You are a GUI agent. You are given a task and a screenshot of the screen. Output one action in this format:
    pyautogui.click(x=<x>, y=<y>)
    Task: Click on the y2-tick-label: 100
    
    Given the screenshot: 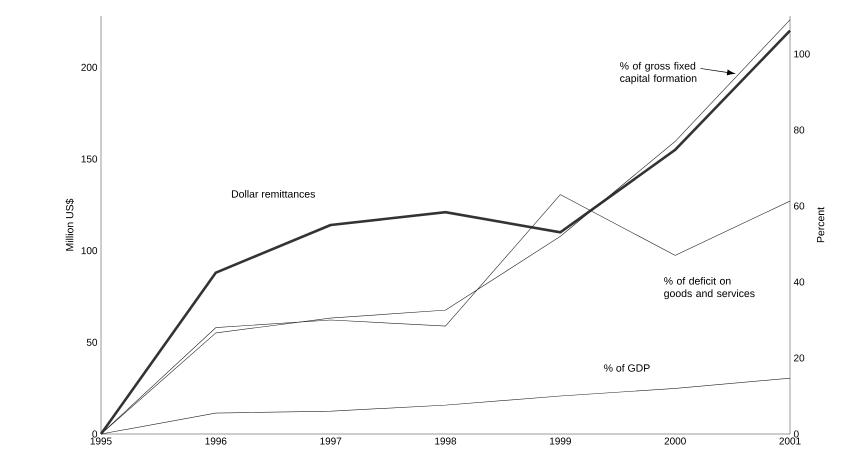 What is the action you would take?
    pyautogui.click(x=802, y=54)
    